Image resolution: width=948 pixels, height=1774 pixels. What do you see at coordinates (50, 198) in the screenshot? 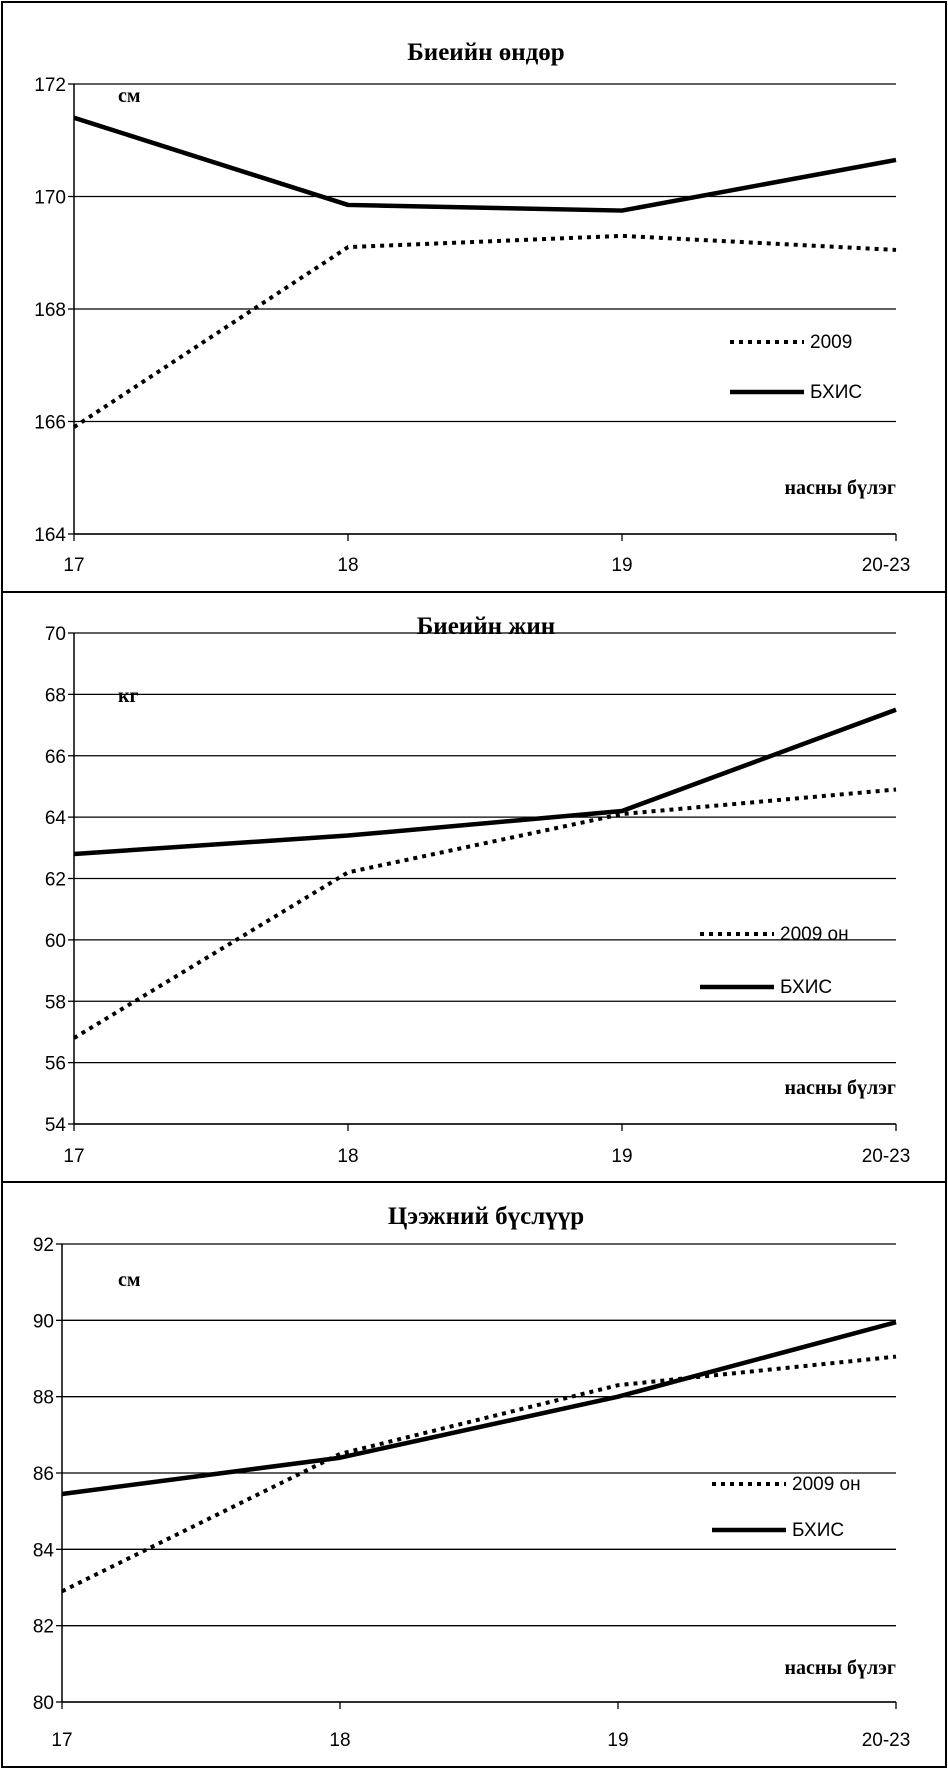
I see `y-tick-label: 170` at bounding box center [50, 198].